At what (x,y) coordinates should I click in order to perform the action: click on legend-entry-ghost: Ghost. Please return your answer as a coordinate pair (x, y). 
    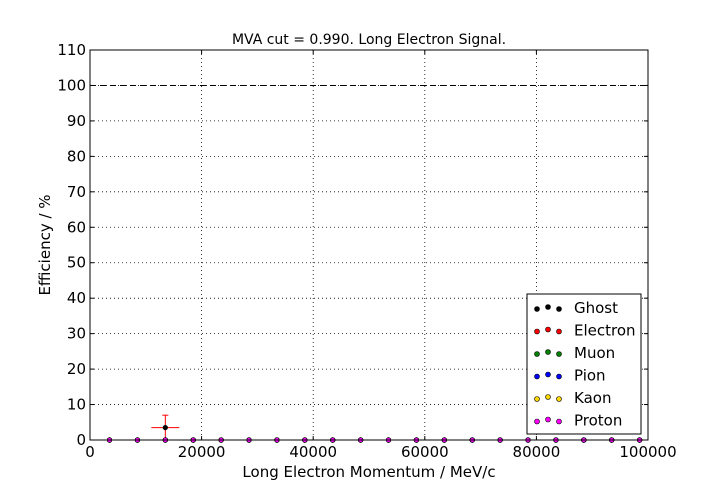
    Looking at the image, I should click on (576, 308).